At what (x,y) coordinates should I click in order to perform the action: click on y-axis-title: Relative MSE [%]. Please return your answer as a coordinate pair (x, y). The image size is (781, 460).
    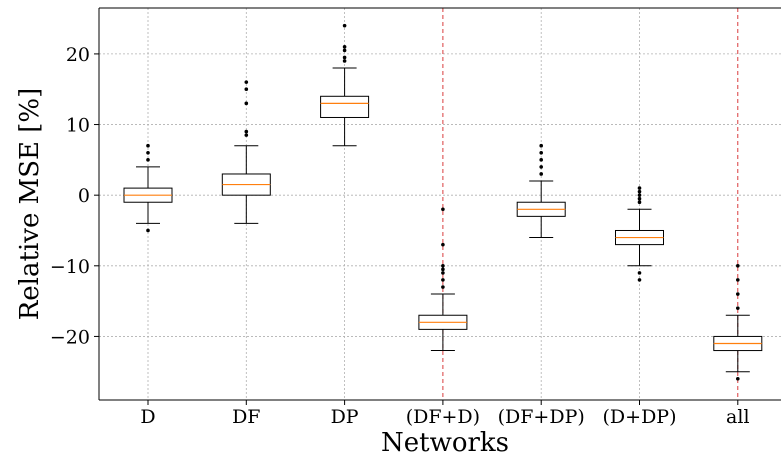
    Looking at the image, I should click on (30, 204).